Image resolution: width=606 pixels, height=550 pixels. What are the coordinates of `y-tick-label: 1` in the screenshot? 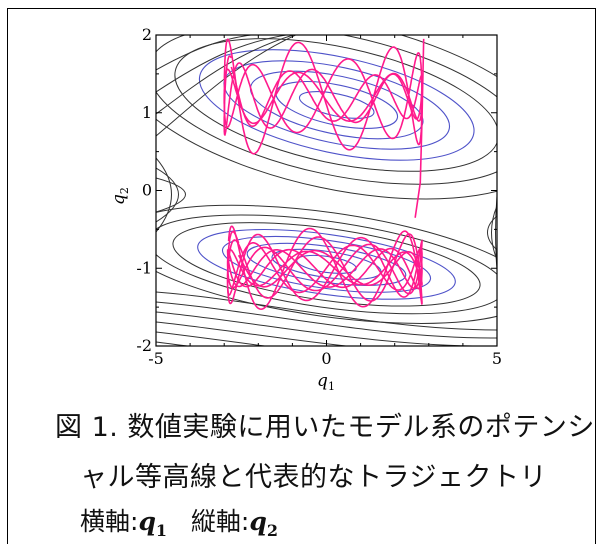 It's located at (147, 112).